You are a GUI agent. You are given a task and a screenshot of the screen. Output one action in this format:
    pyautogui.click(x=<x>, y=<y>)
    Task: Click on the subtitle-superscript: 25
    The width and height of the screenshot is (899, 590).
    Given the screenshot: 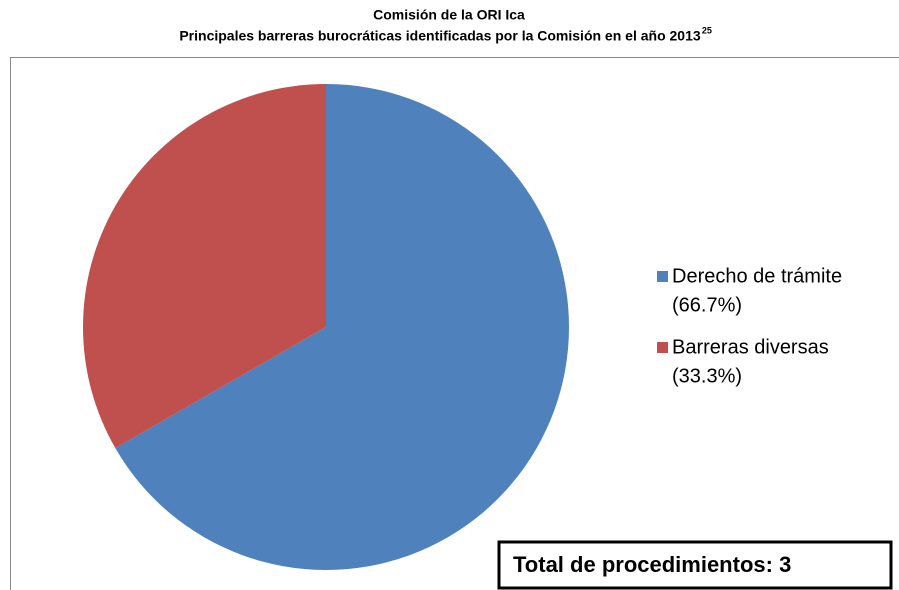 What is the action you would take?
    pyautogui.click(x=707, y=30)
    